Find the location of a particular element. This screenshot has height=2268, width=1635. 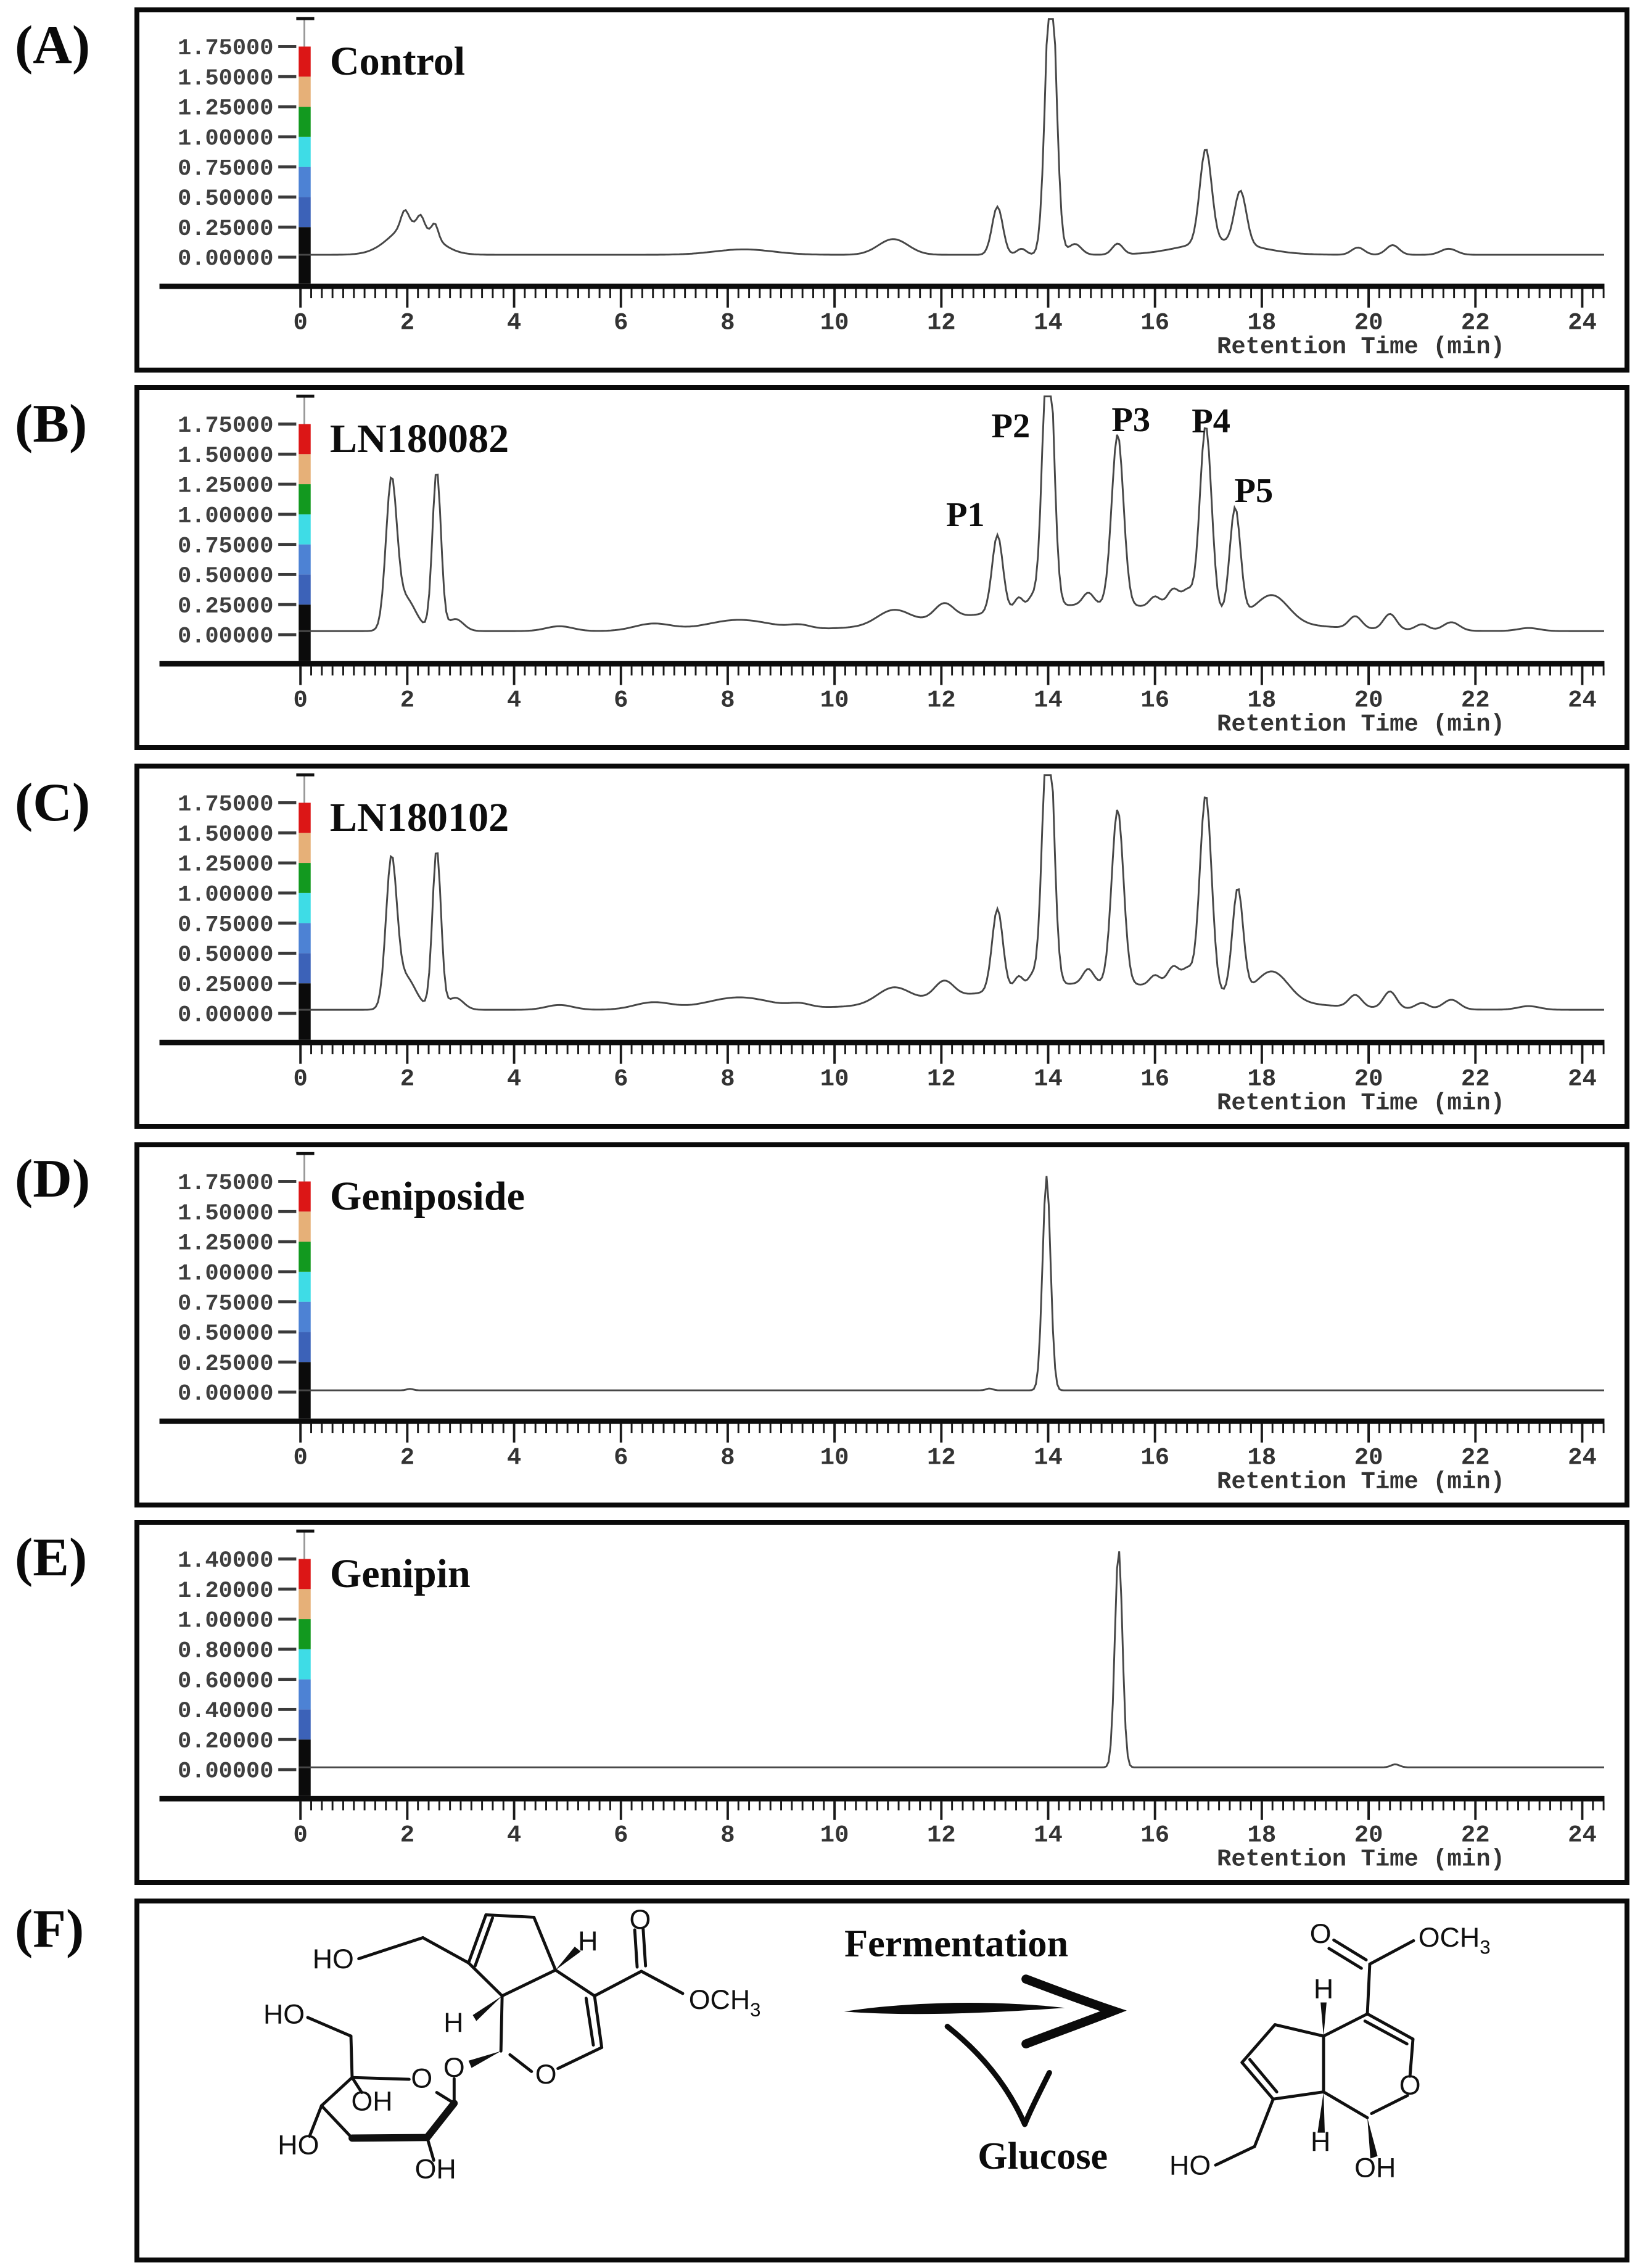

y-axis-line is located at coordinates (304, 789).